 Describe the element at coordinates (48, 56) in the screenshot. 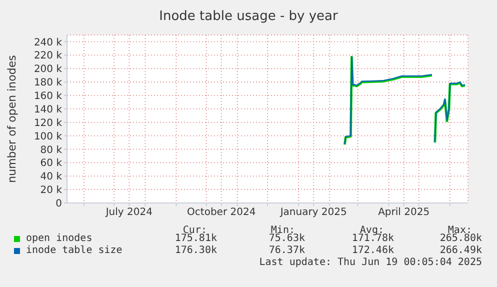

I see `y-tick-label: 220 k` at that location.